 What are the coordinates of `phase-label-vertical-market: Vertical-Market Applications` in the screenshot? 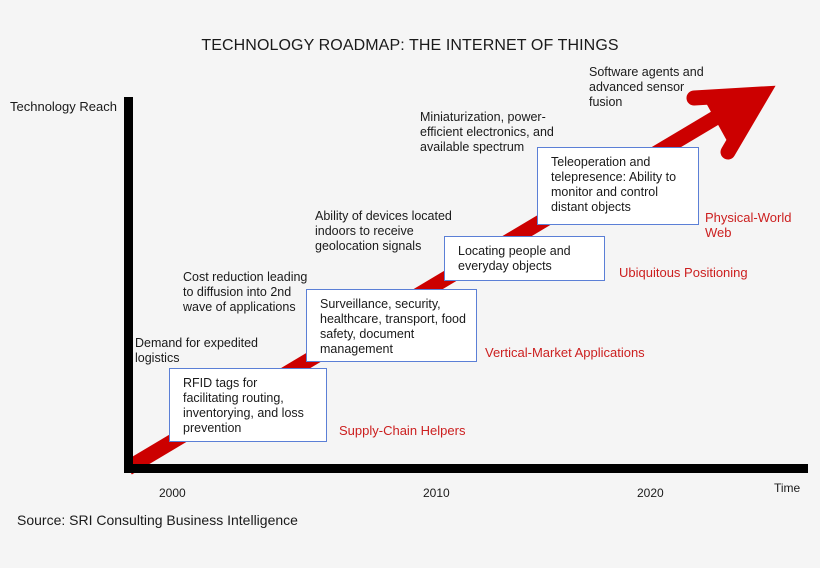 It's located at (565, 352).